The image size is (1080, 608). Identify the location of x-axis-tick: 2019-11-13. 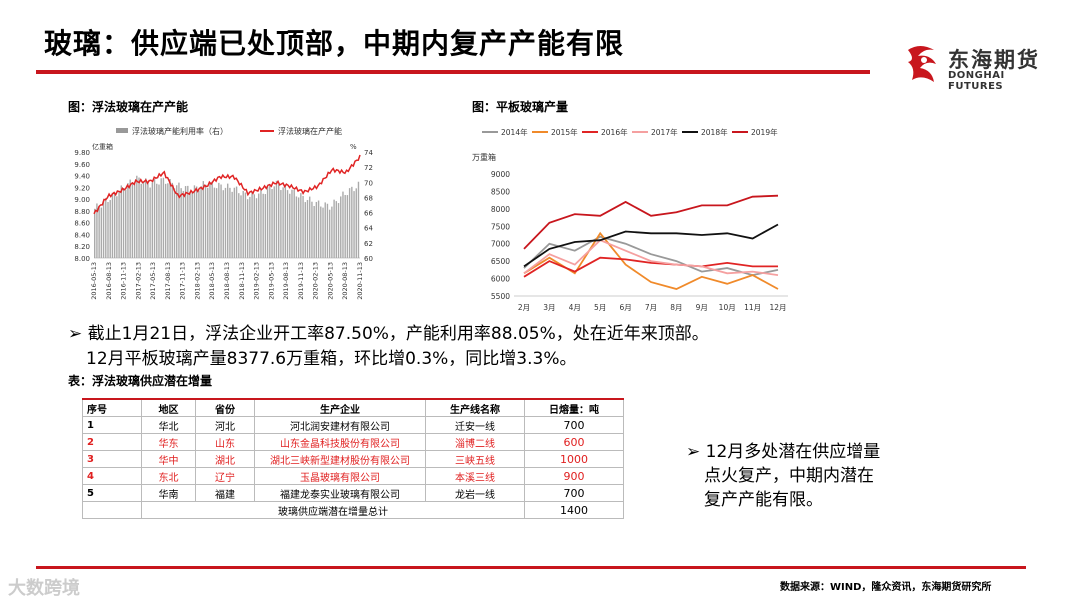
(301, 281).